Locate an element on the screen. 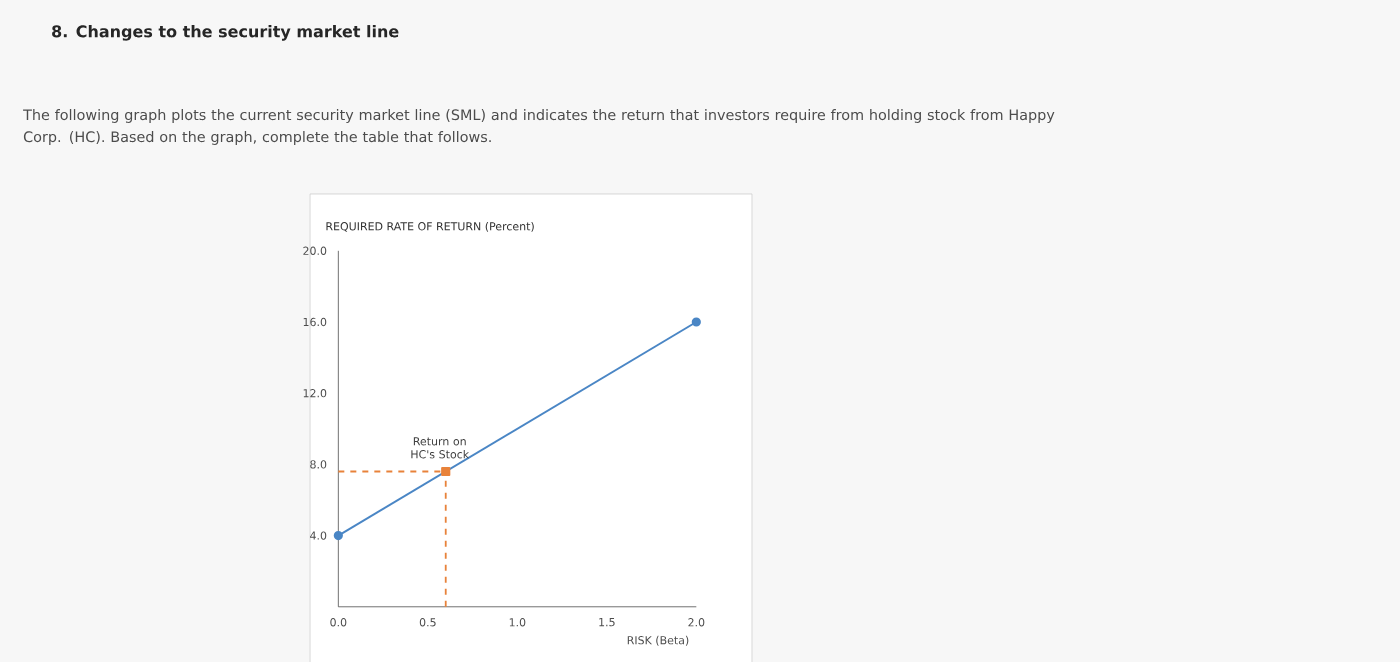 This screenshot has height=662, width=1400. chart-title: 8. Changes to the security market line is located at coordinates (225, 33).